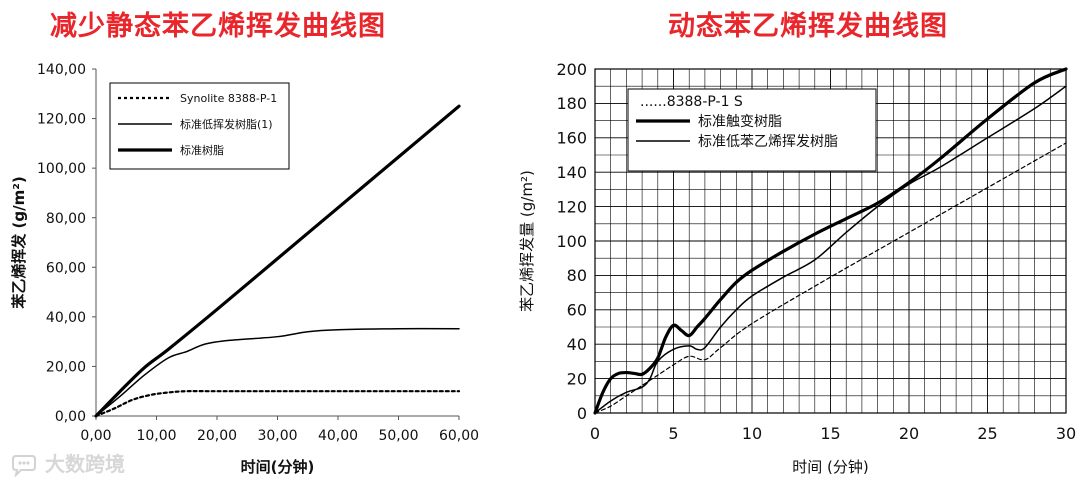 The image size is (1080, 483). I want to click on right-legend-box, so click(752, 130).